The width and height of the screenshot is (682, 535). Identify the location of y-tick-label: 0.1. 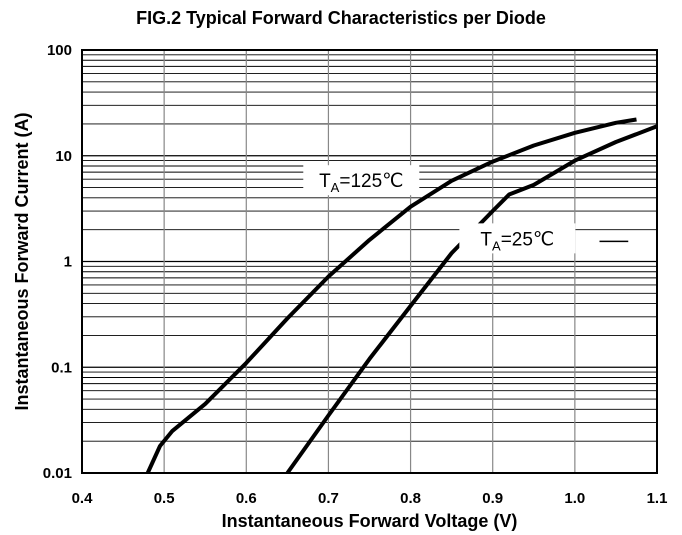
(61, 367).